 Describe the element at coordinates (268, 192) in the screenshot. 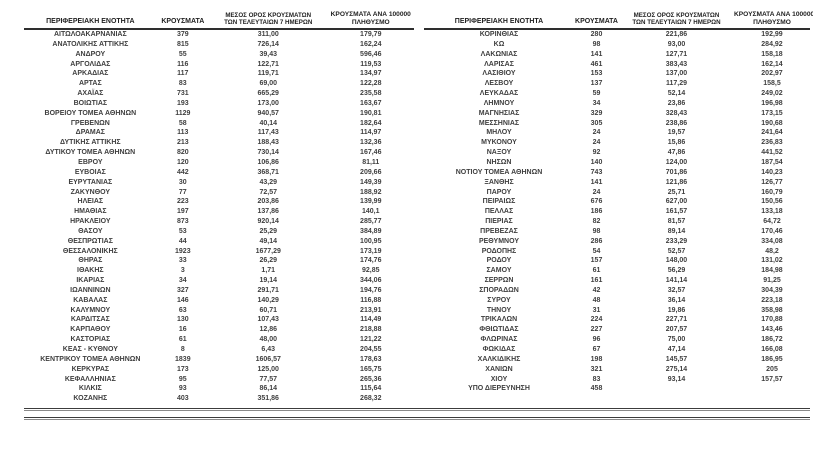

I see `avg7-cell: 72,57` at that location.